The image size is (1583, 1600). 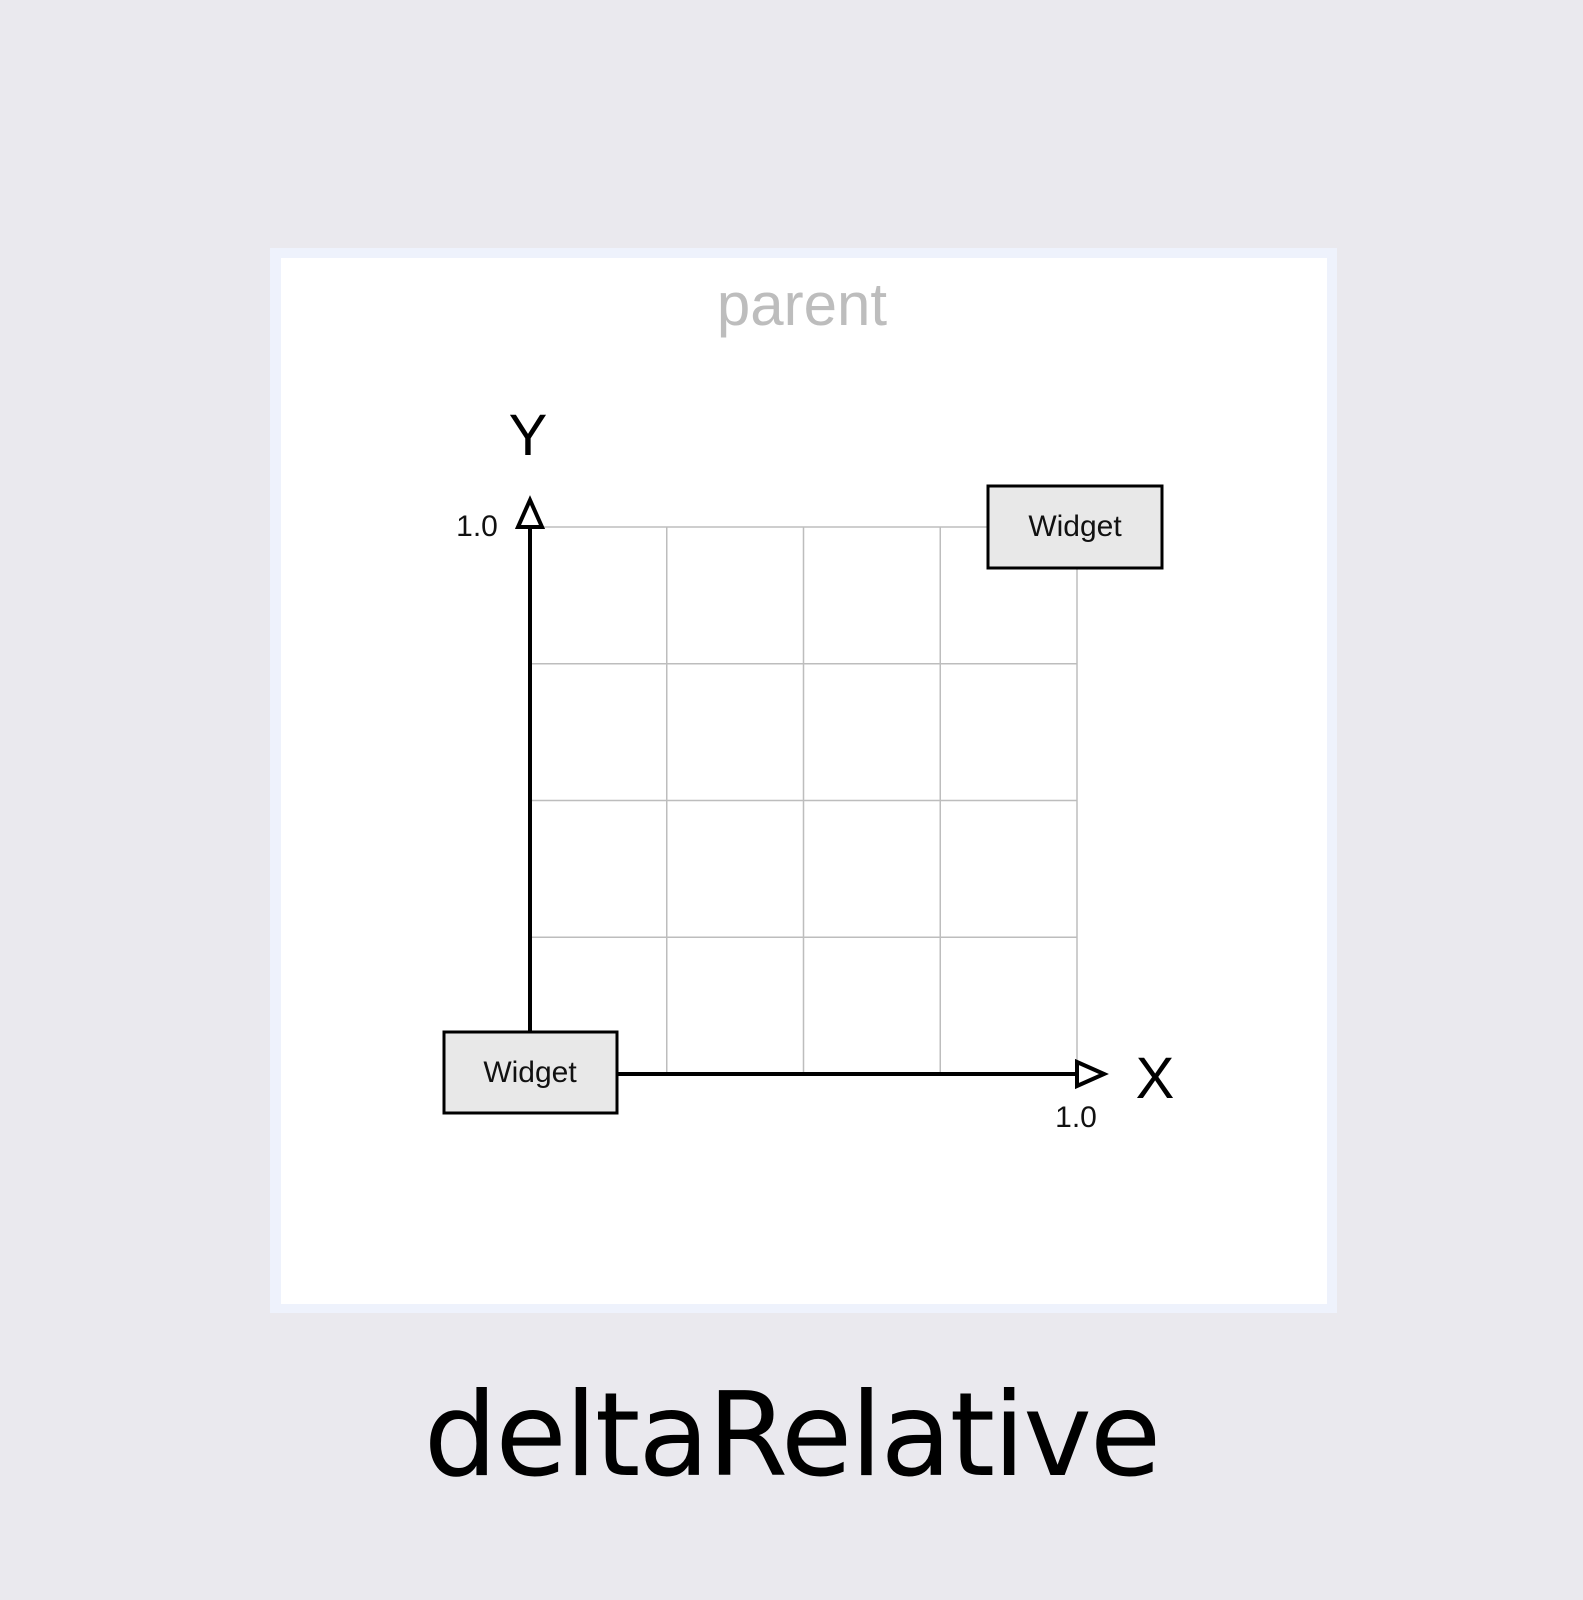 I want to click on widget-start: Widget, so click(x=530, y=1072).